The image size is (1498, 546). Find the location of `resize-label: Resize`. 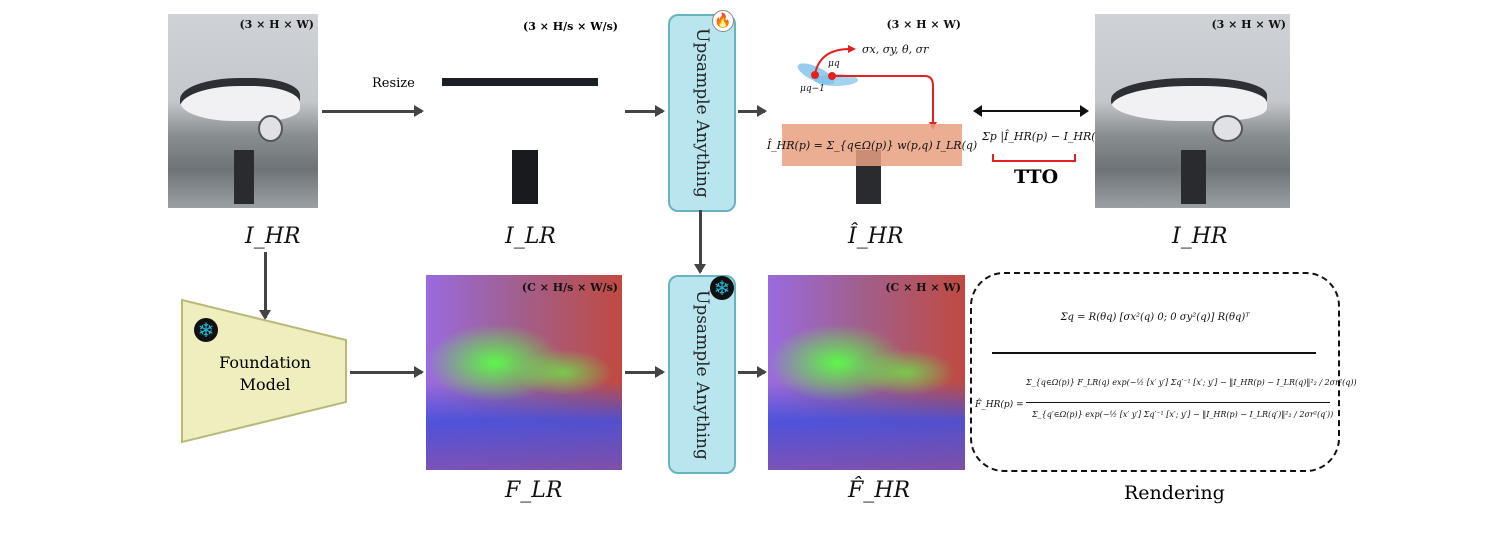

resize-label: Resize is located at coordinates (393, 83).